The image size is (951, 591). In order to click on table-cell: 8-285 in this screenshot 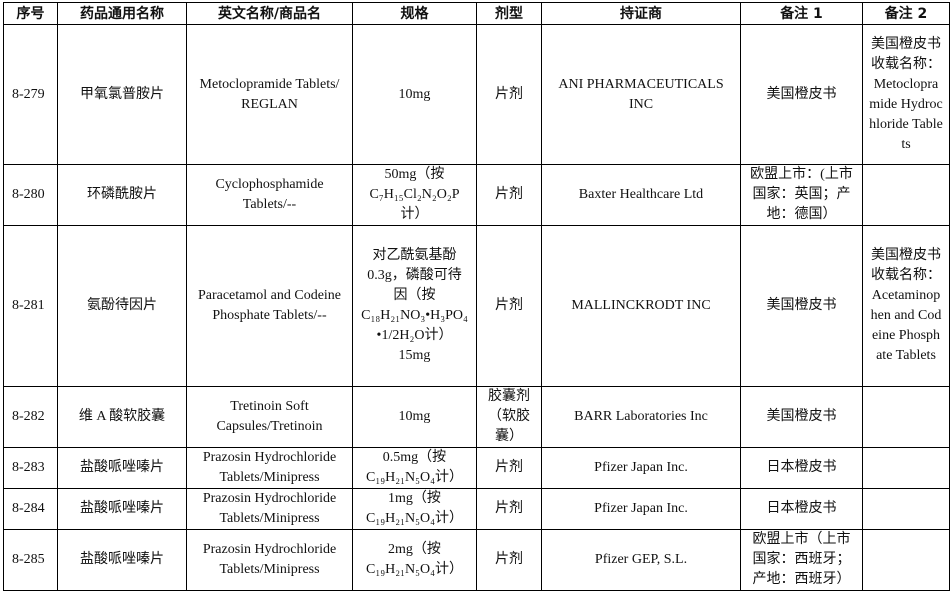, I will do `click(30, 560)`.